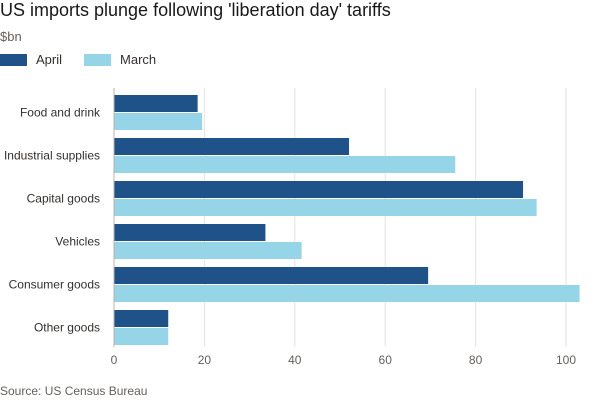  I want to click on legend-label-april: April, so click(49, 59).